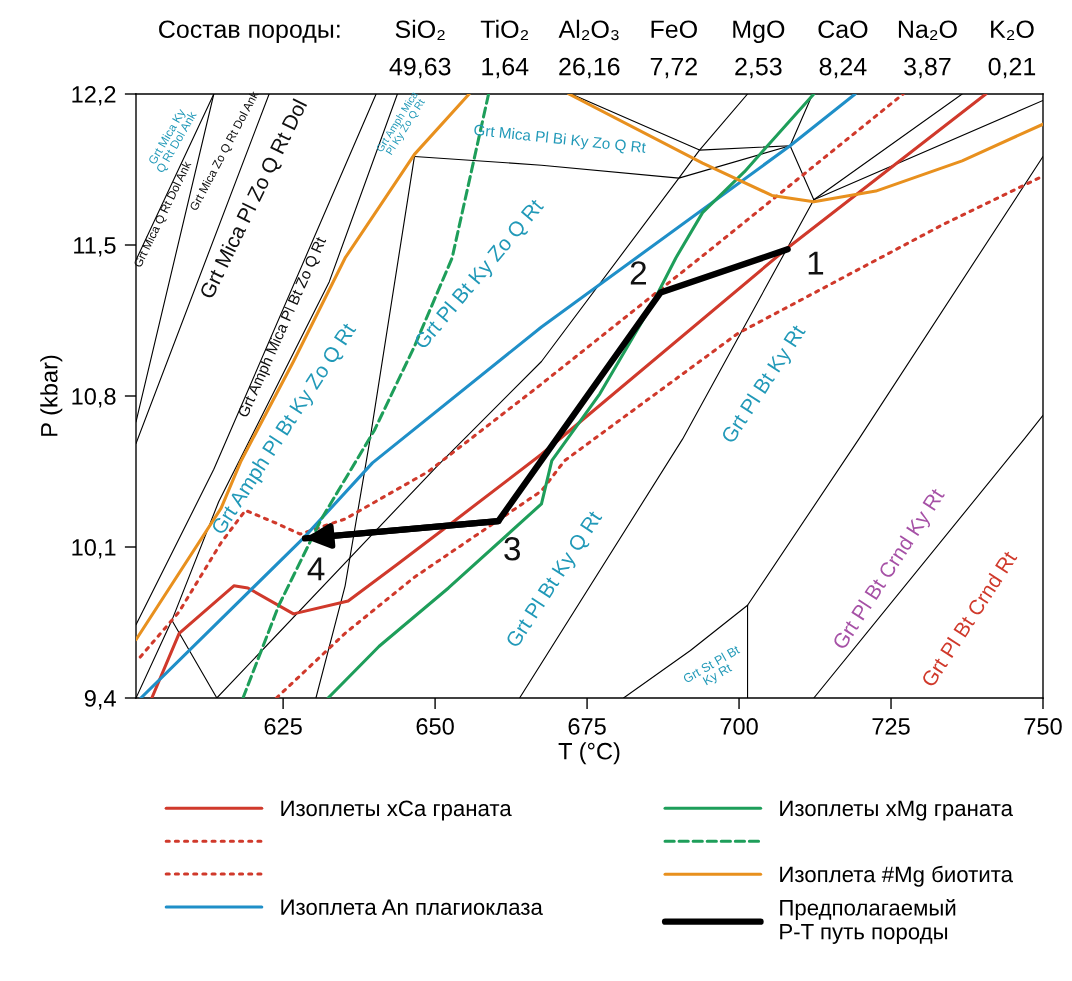 The image size is (1072, 981). Describe the element at coordinates (589, 753) in the screenshot. I see `x-axis-title: T (°C)` at that location.